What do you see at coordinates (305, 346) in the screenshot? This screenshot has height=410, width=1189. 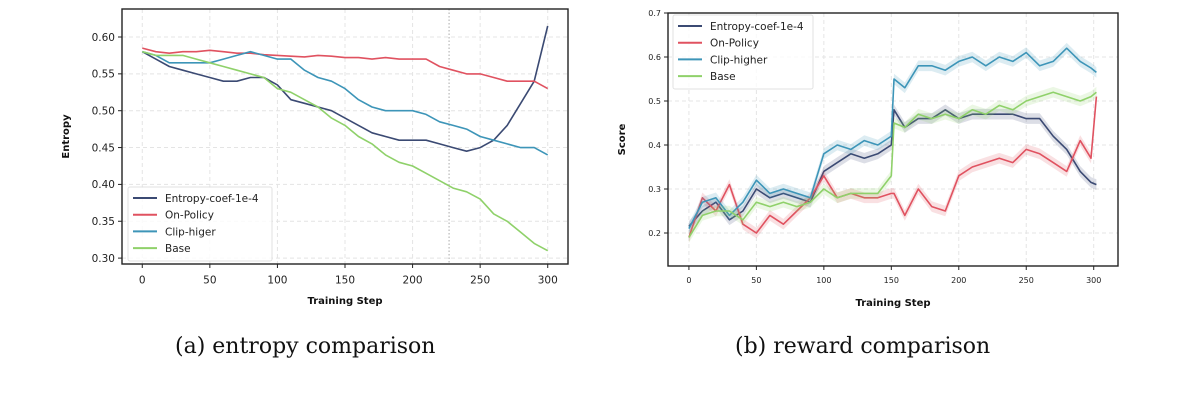 I see `caption-a: (a) entropy comparison` at bounding box center [305, 346].